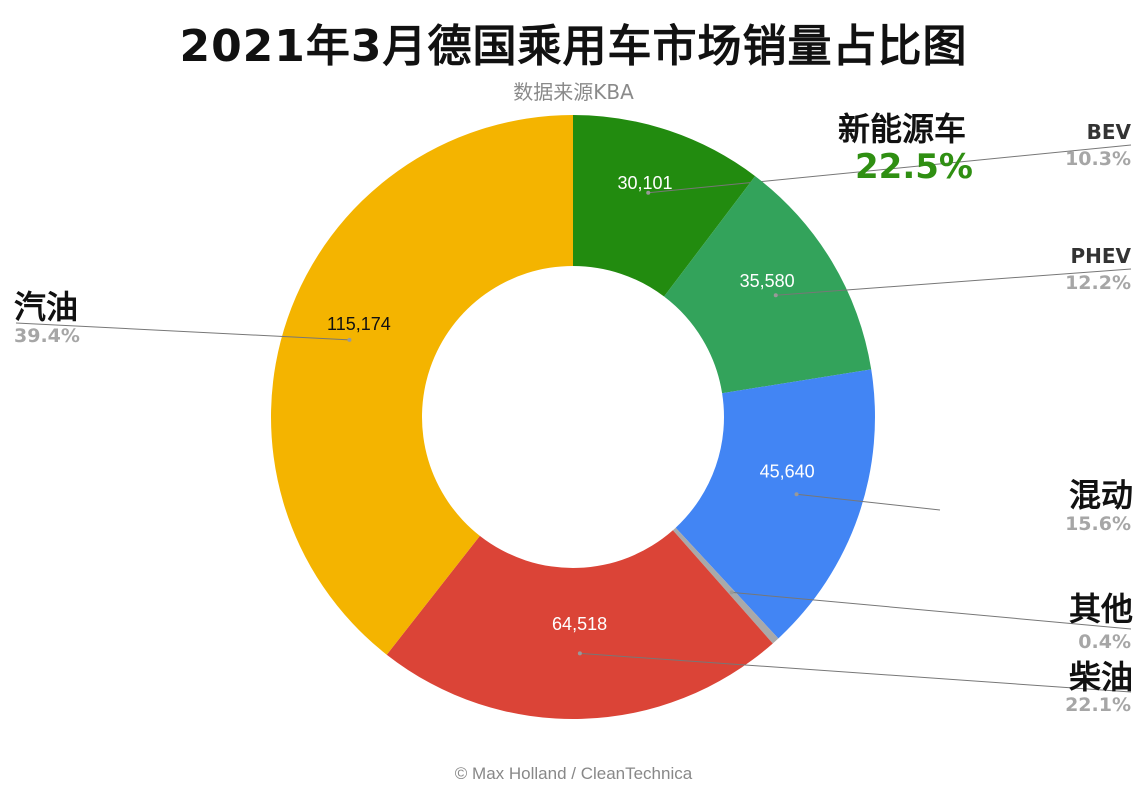 This screenshot has height=786, width=1147. Describe the element at coordinates (648, 192) in the screenshot. I see `leader-dot-bev` at that location.